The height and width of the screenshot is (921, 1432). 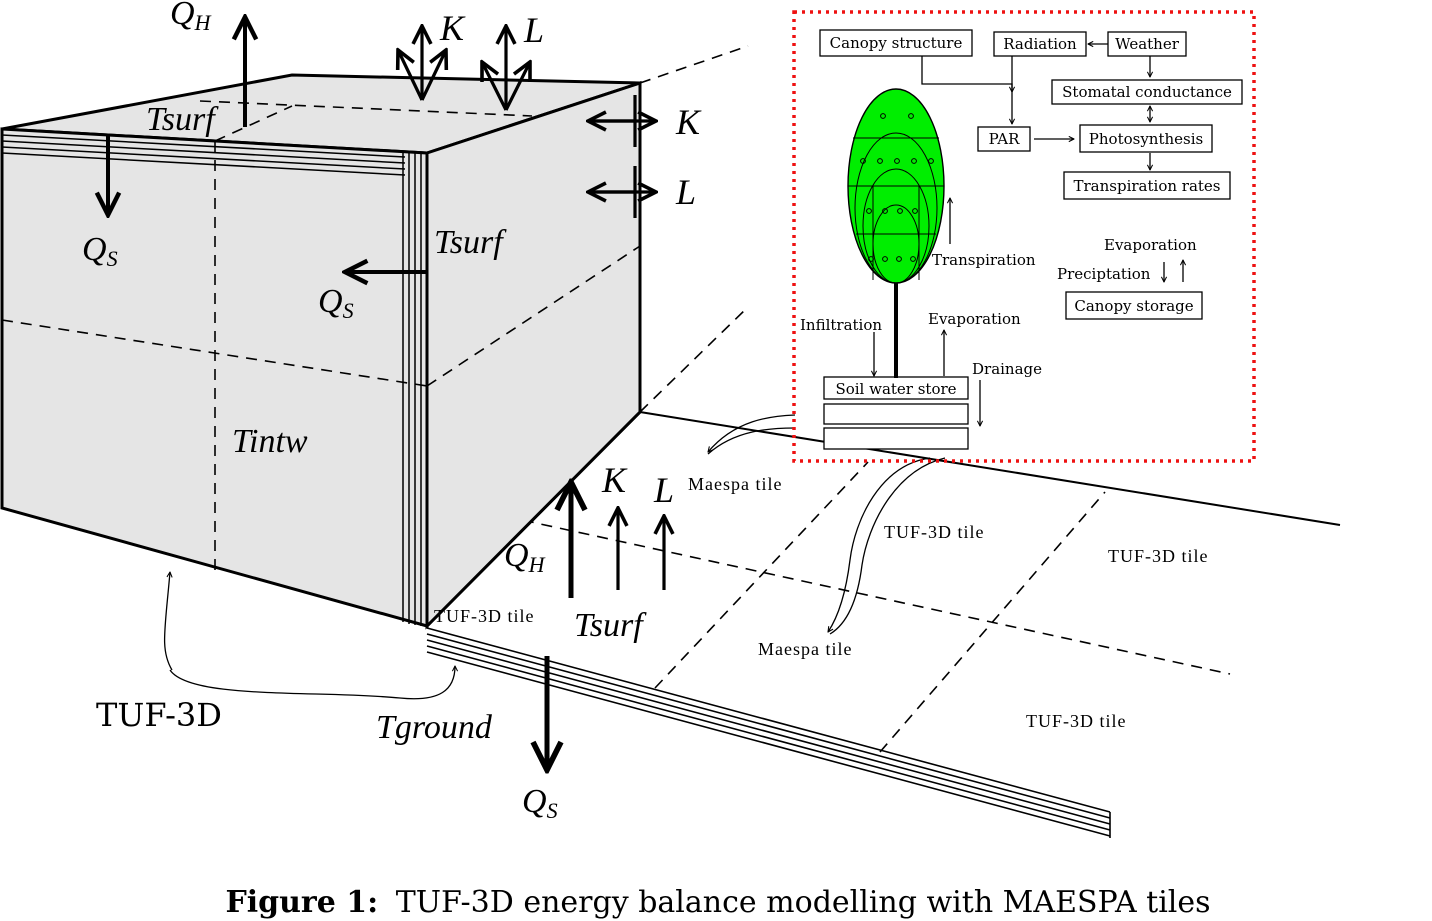 I want to click on tsurf-wall-label: Tsurf, so click(x=470, y=242).